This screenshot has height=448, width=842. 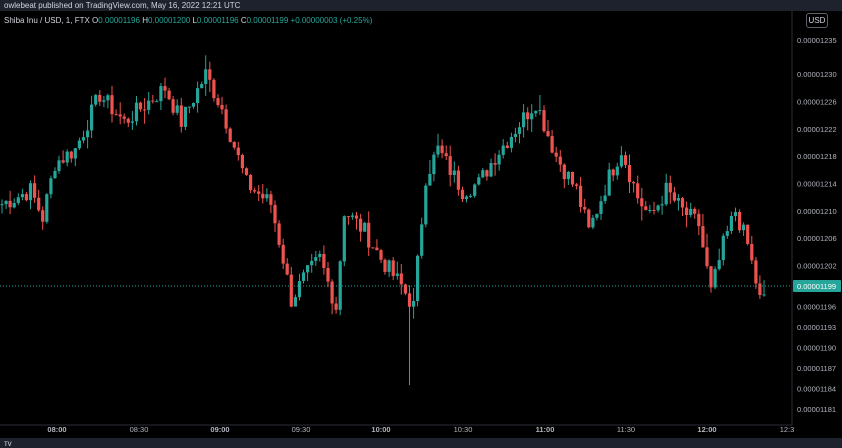 I want to click on tradingview-logo-icon: ⁠ᴛᴠ, so click(x=8, y=443).